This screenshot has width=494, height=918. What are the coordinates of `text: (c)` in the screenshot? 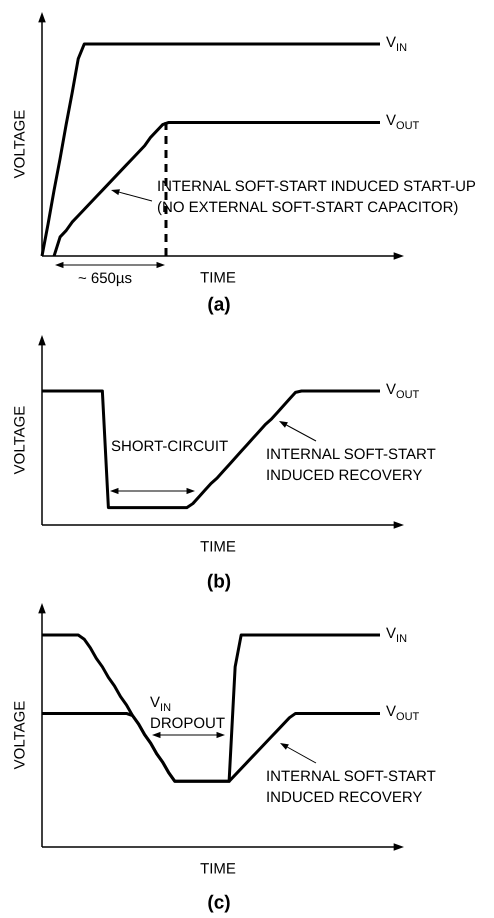 It's located at (219, 903).